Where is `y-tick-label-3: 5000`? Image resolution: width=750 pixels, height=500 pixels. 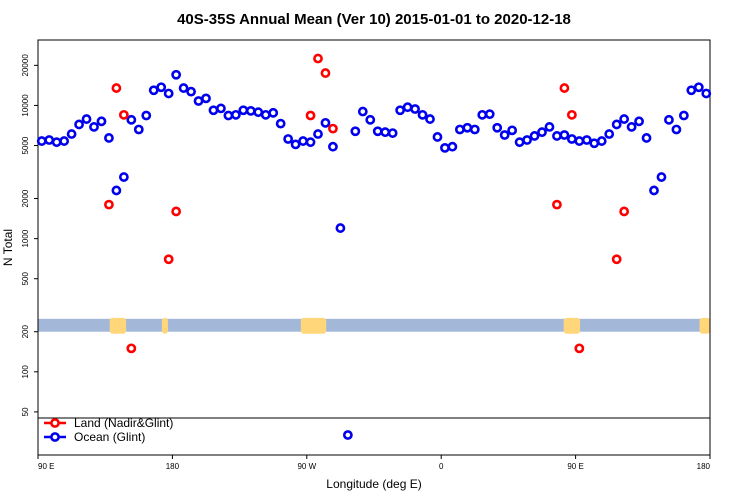
y-tick-label-3: 5000 is located at coordinates (25, 145).